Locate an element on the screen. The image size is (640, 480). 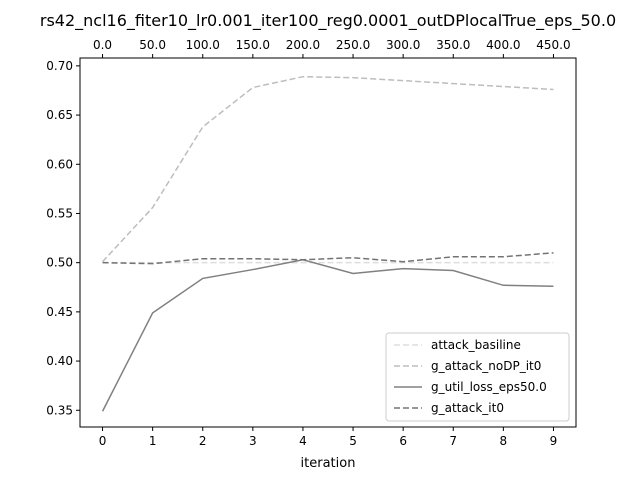
top-tick-label: 200.0 is located at coordinates (303, 45).